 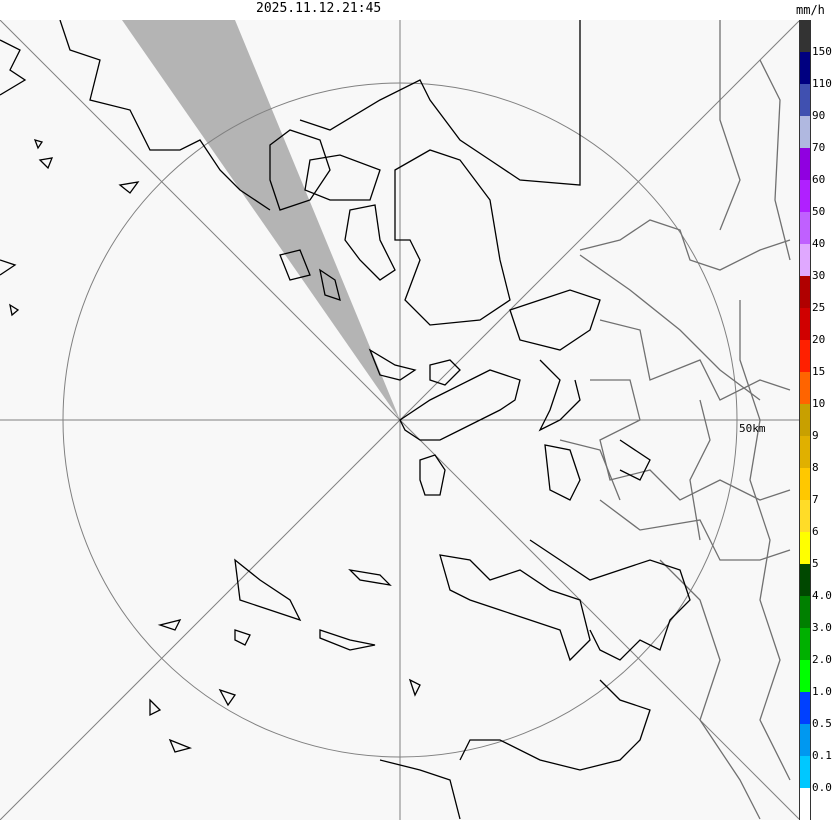 I want to click on legend-label: 4.0, so click(x=822, y=595).